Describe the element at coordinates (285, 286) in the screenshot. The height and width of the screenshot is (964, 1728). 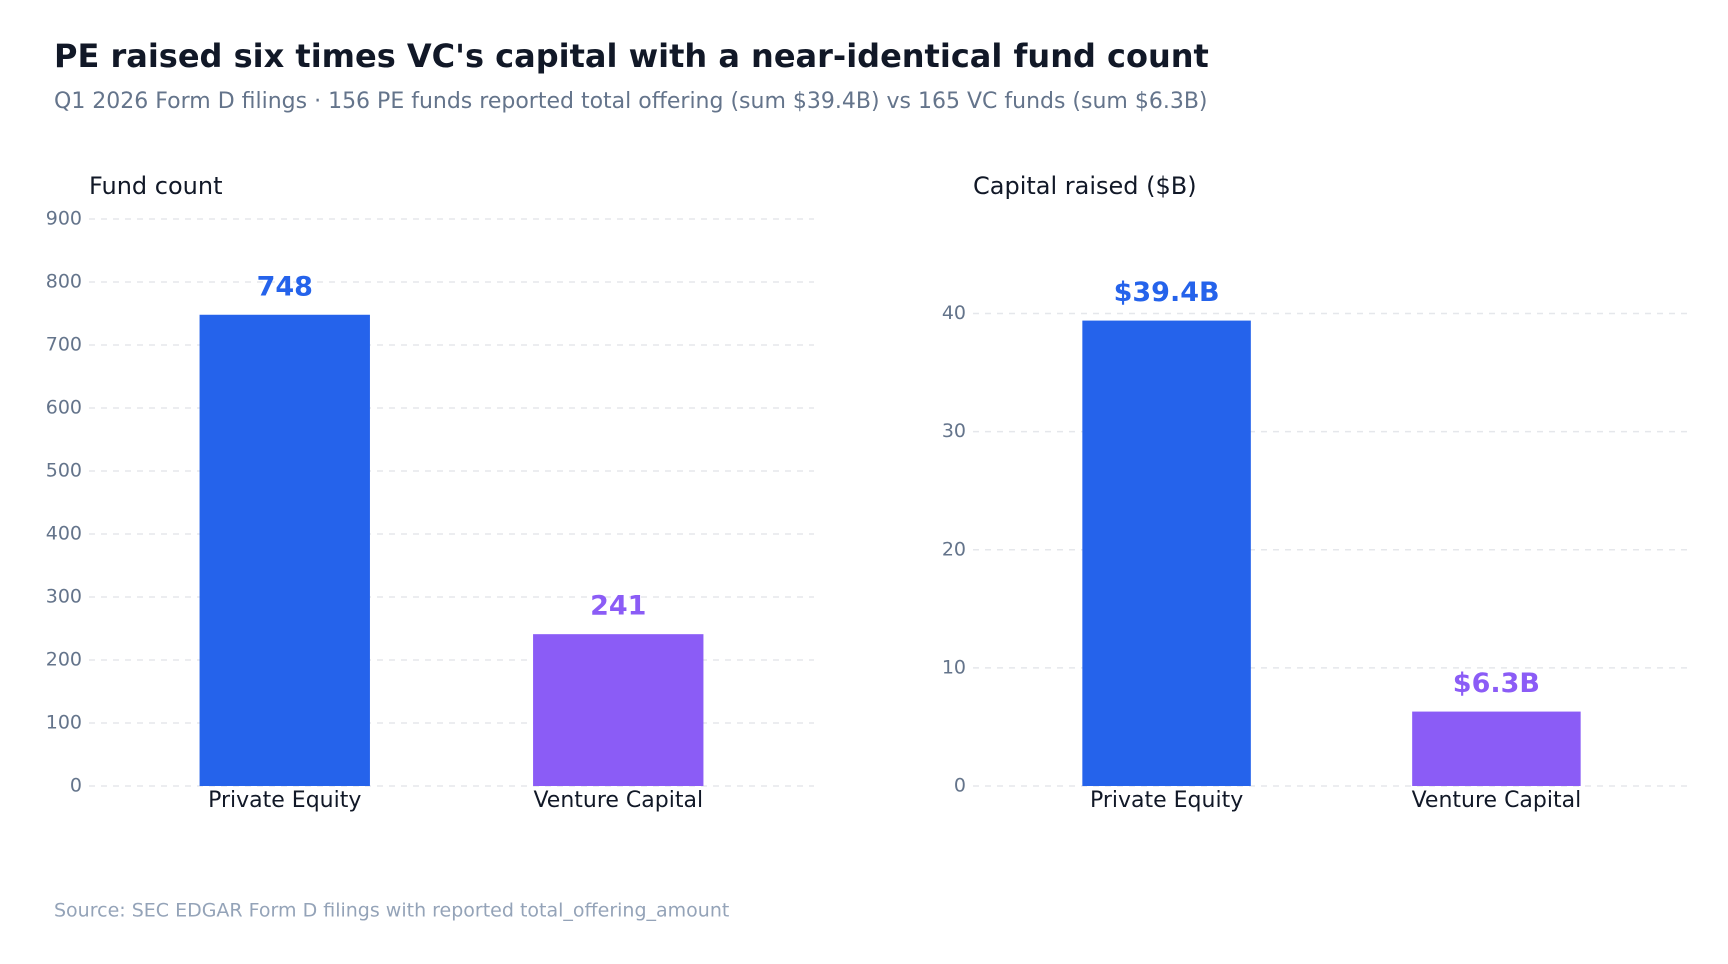
I see `value-label: 748` at that location.